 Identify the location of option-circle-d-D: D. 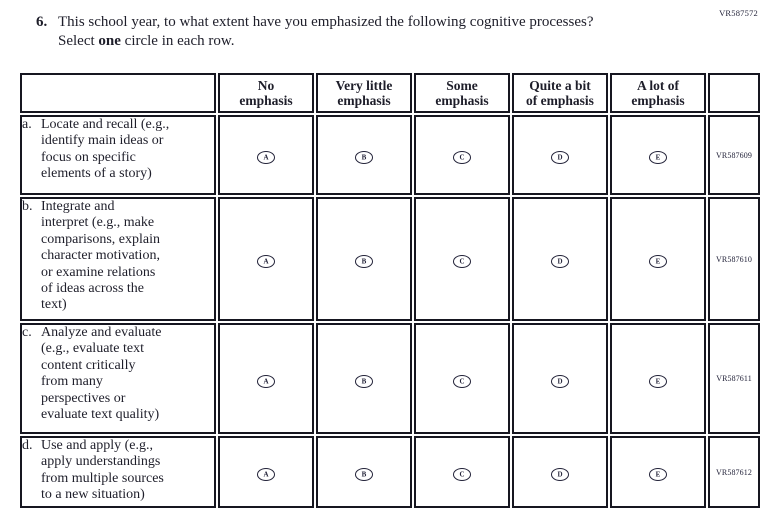
(560, 474).